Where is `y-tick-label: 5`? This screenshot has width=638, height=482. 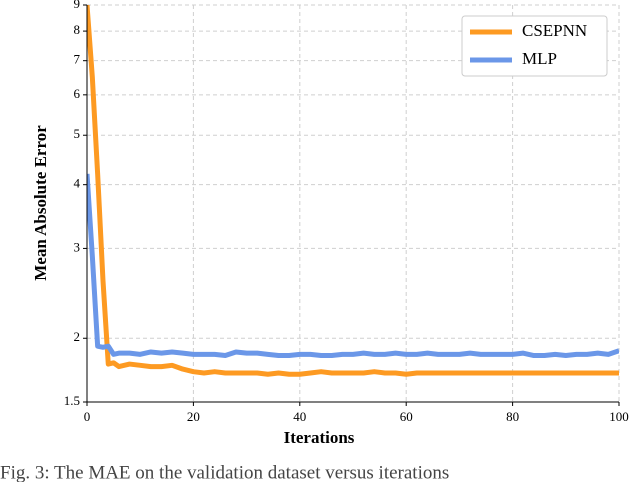 y-tick-label: 5 is located at coordinates (77, 133).